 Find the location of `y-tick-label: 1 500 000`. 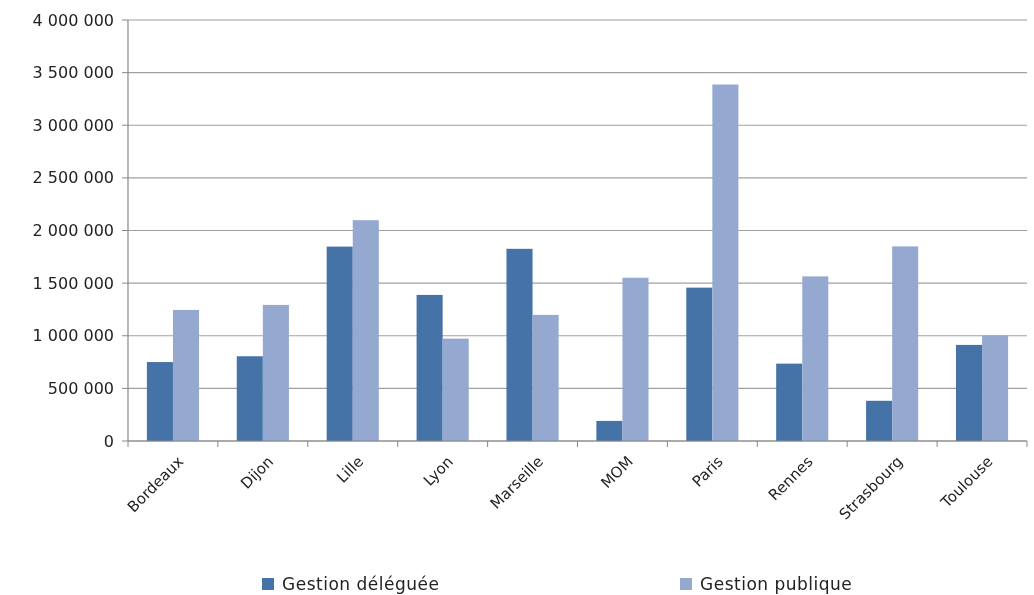

y-tick-label: 1 500 000 is located at coordinates (73, 283).